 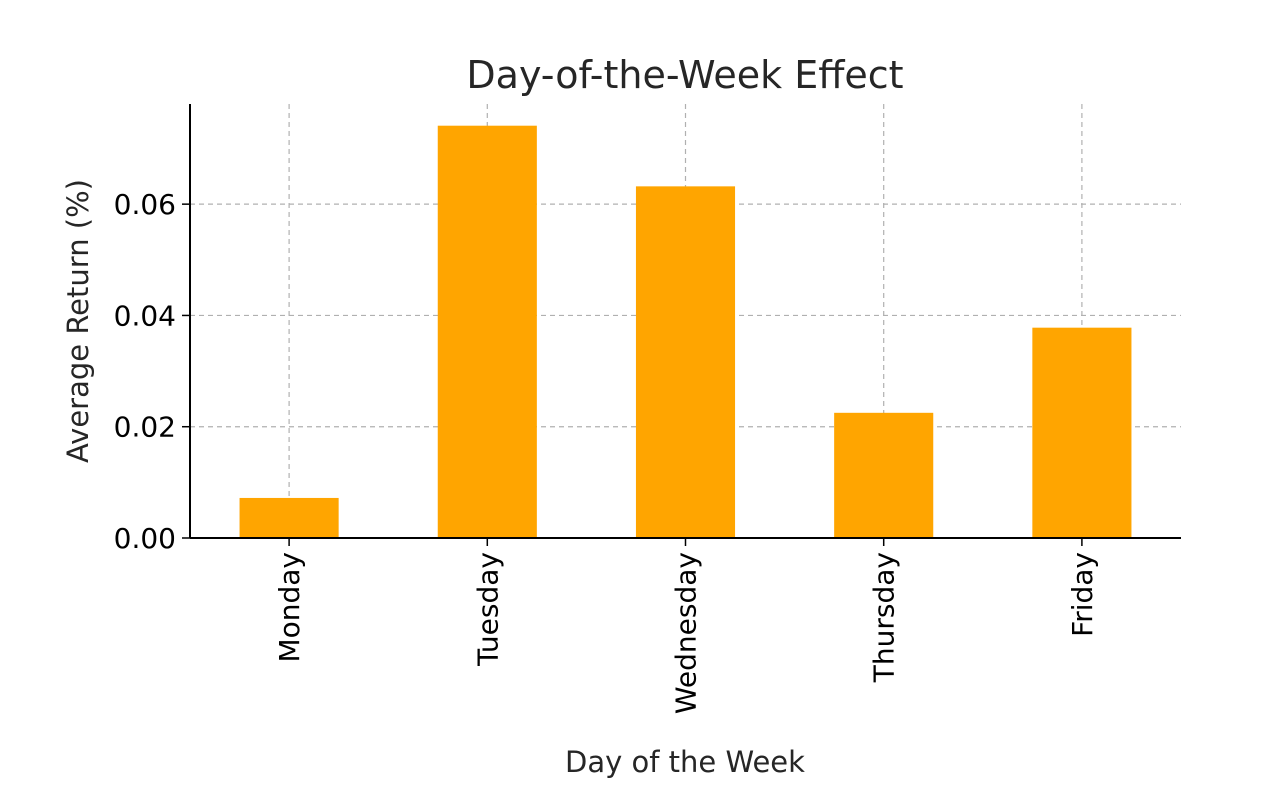 What do you see at coordinates (152, 371) in the screenshot?
I see `y-ticks: 0.00 0.02 0.04 0.06` at bounding box center [152, 371].